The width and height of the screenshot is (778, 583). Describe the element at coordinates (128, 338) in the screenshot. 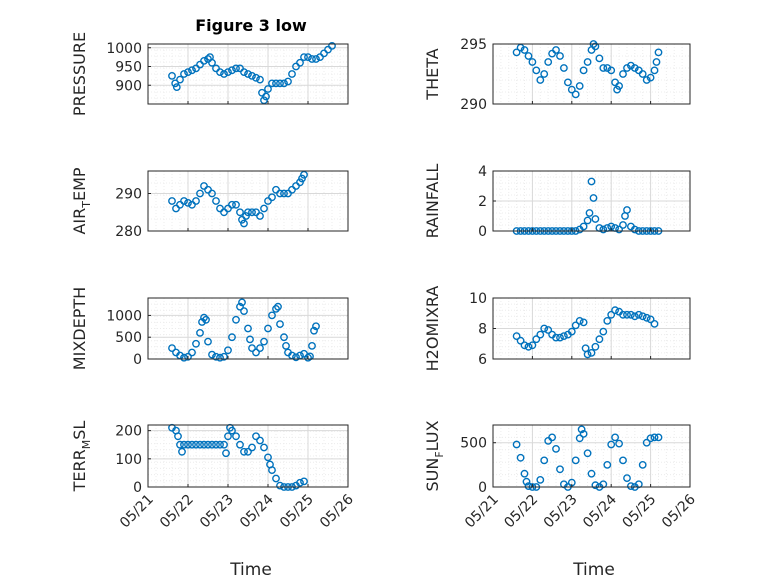

I see `y-tick-label: 500` at that location.